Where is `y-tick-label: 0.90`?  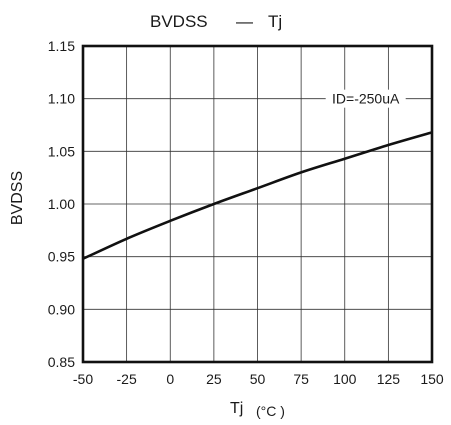
y-tick-label: 0.90 is located at coordinates (61, 309).